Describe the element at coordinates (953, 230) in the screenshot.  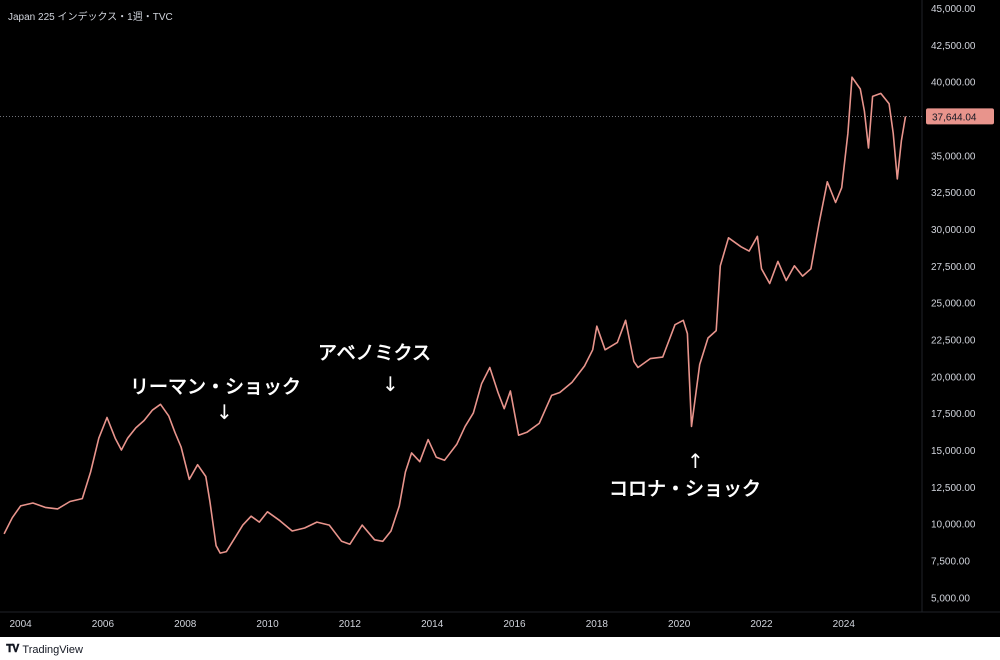
I see `y-tick-label: 30,000.00` at that location.